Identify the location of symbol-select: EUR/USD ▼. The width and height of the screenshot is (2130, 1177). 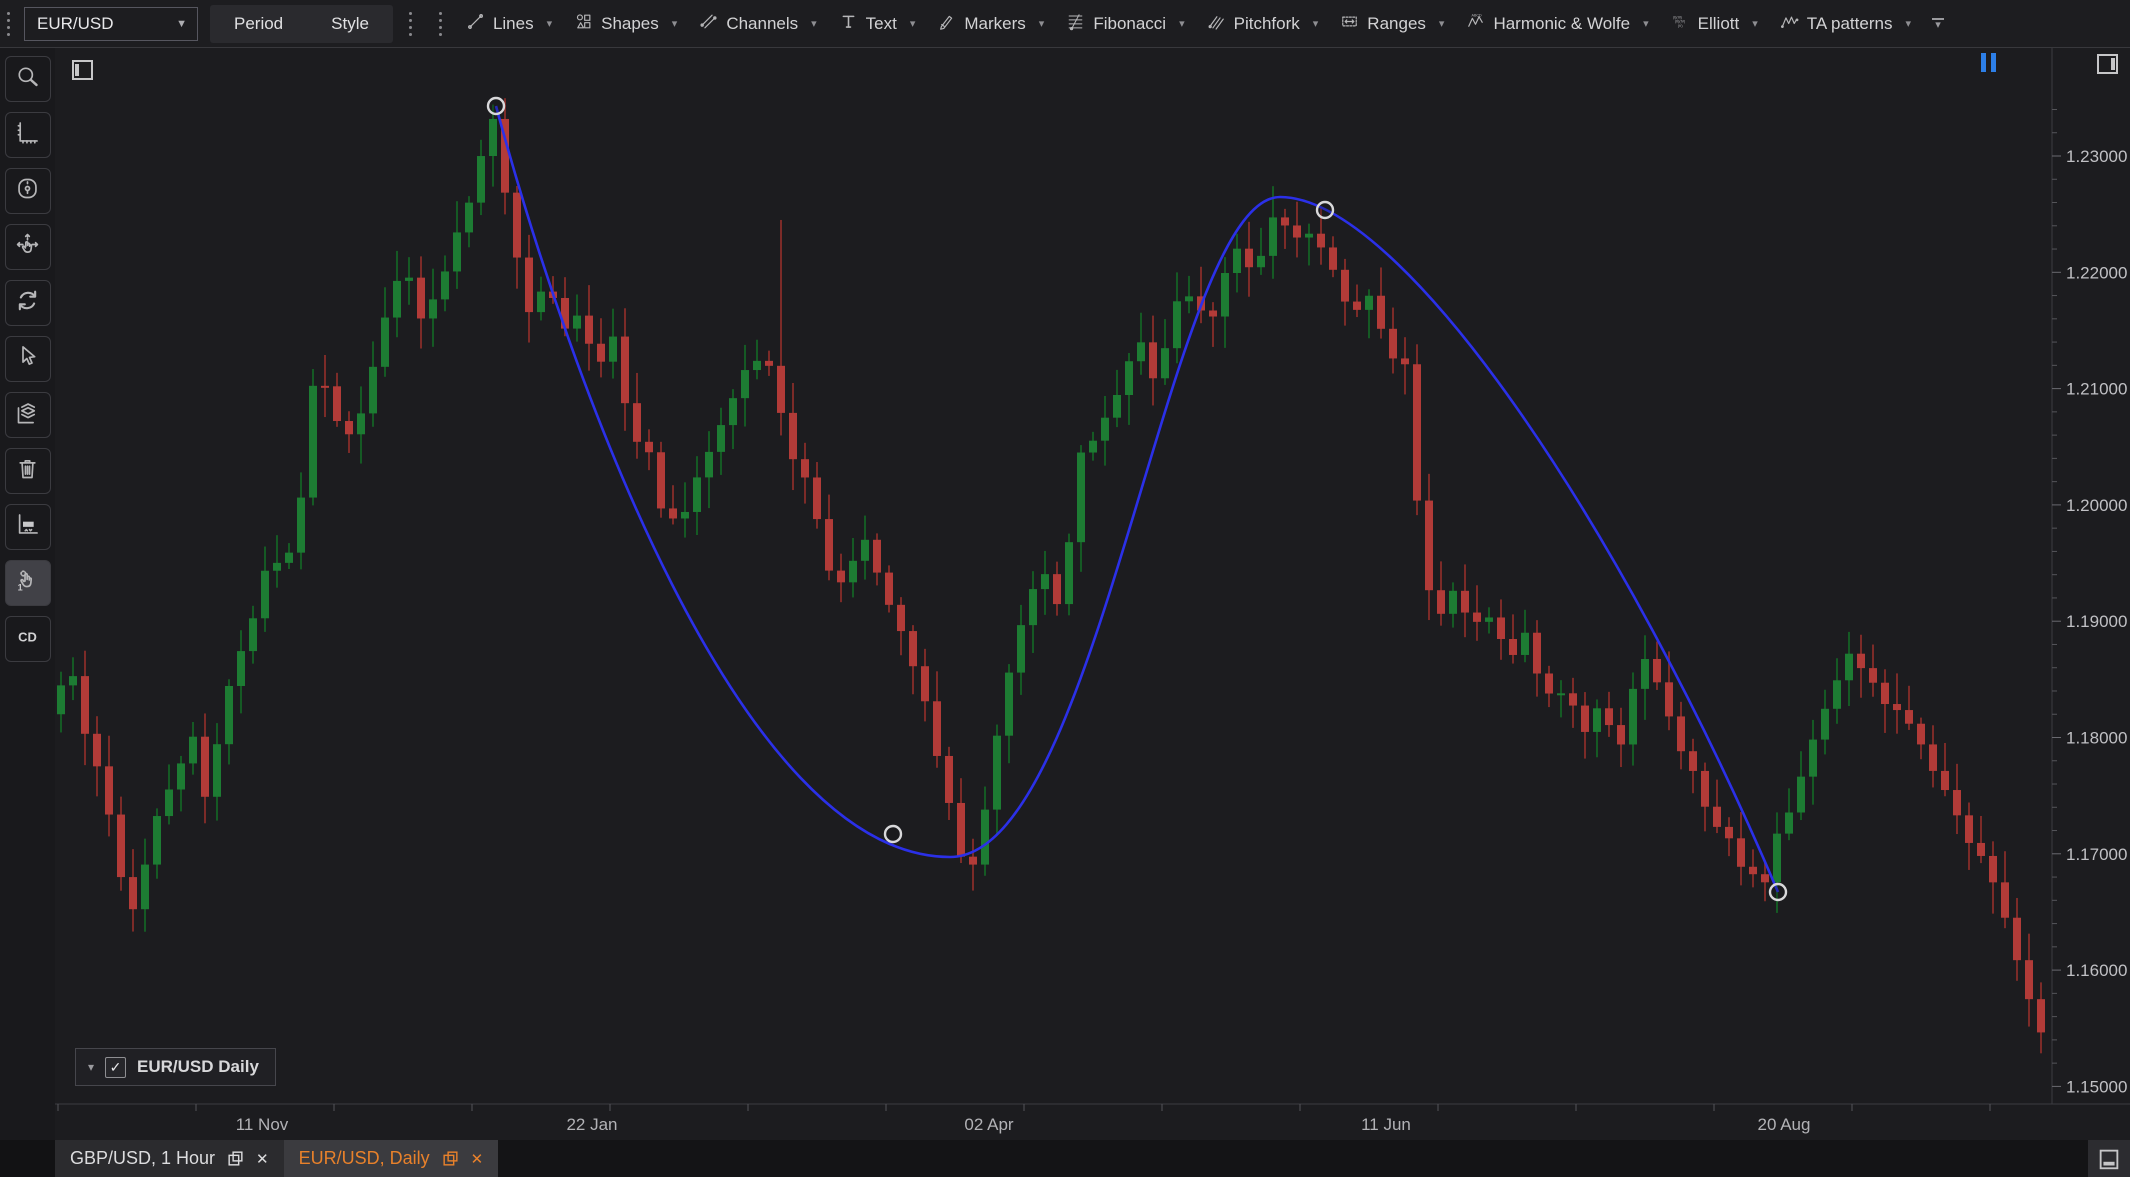
(111, 23).